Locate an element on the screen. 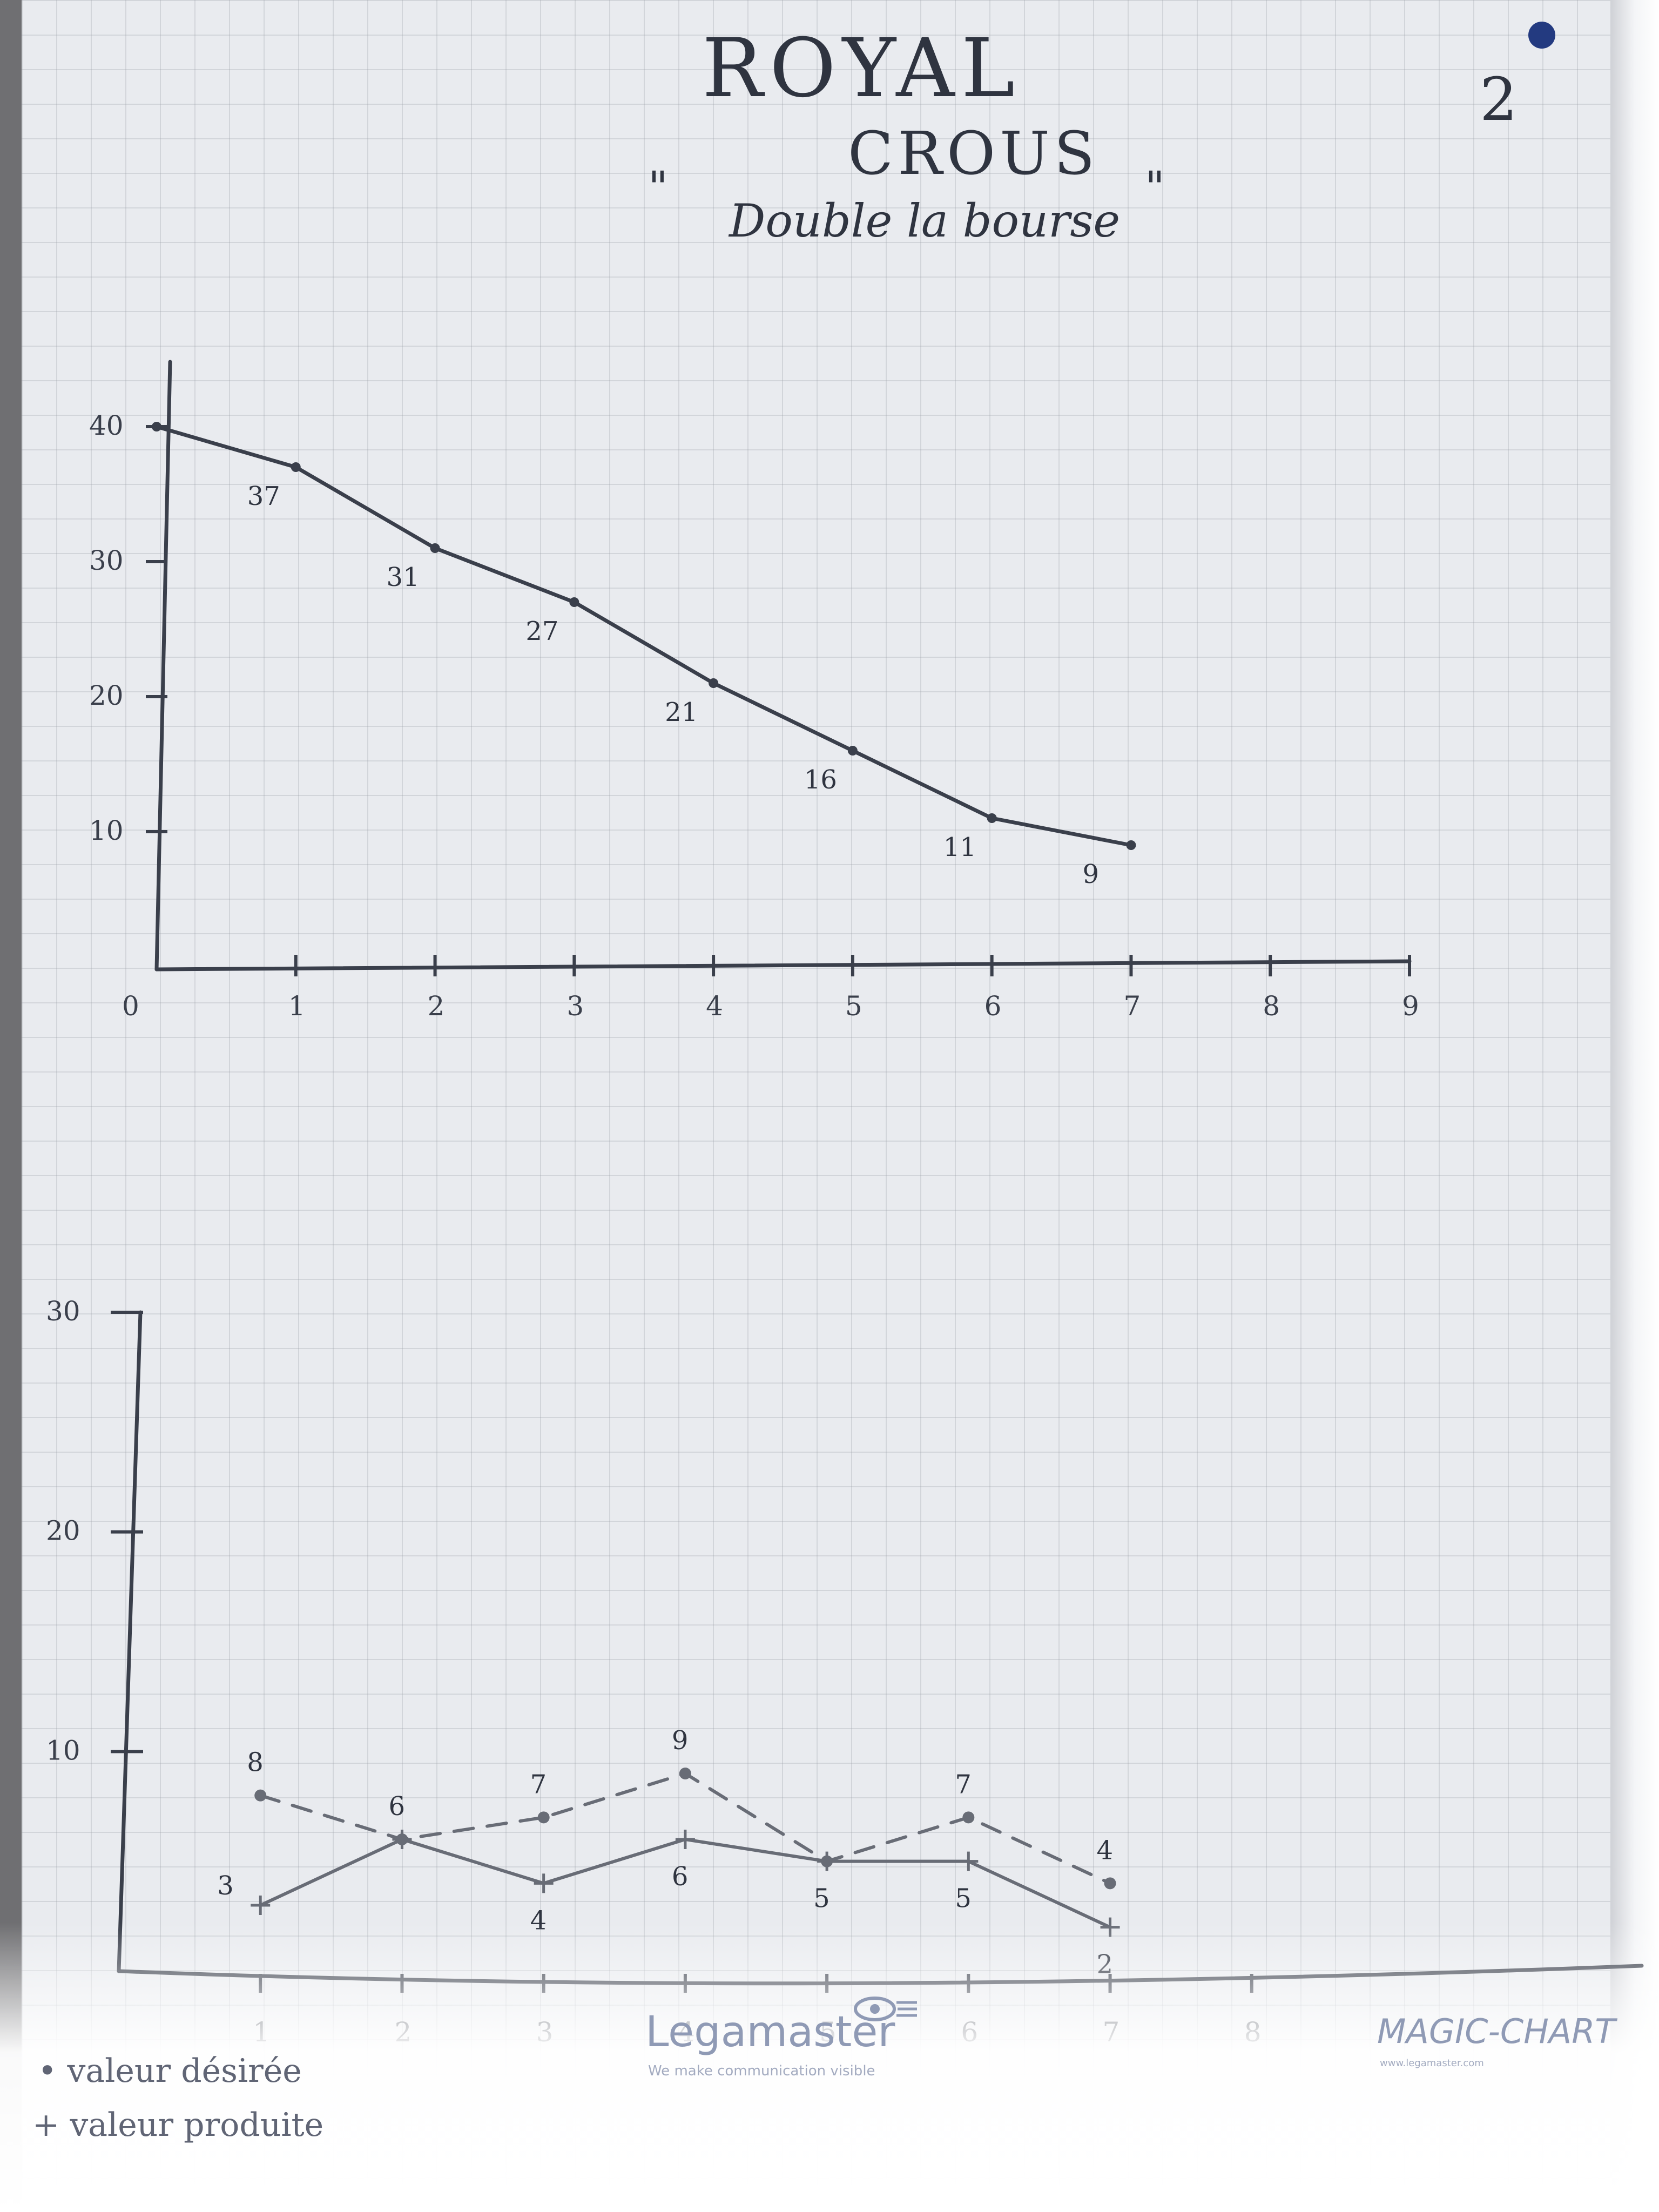 Image resolution: width=1659 pixels, height=2212 pixels. legend-produced: + valeur produite is located at coordinates (178, 2125).